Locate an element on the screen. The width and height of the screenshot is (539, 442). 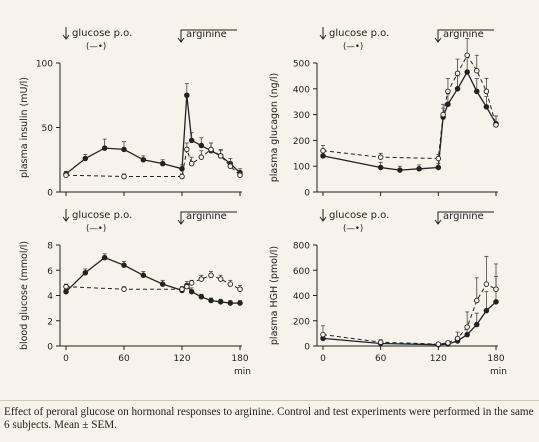
y-tick-label: 800 is located at coordinates (301, 247).